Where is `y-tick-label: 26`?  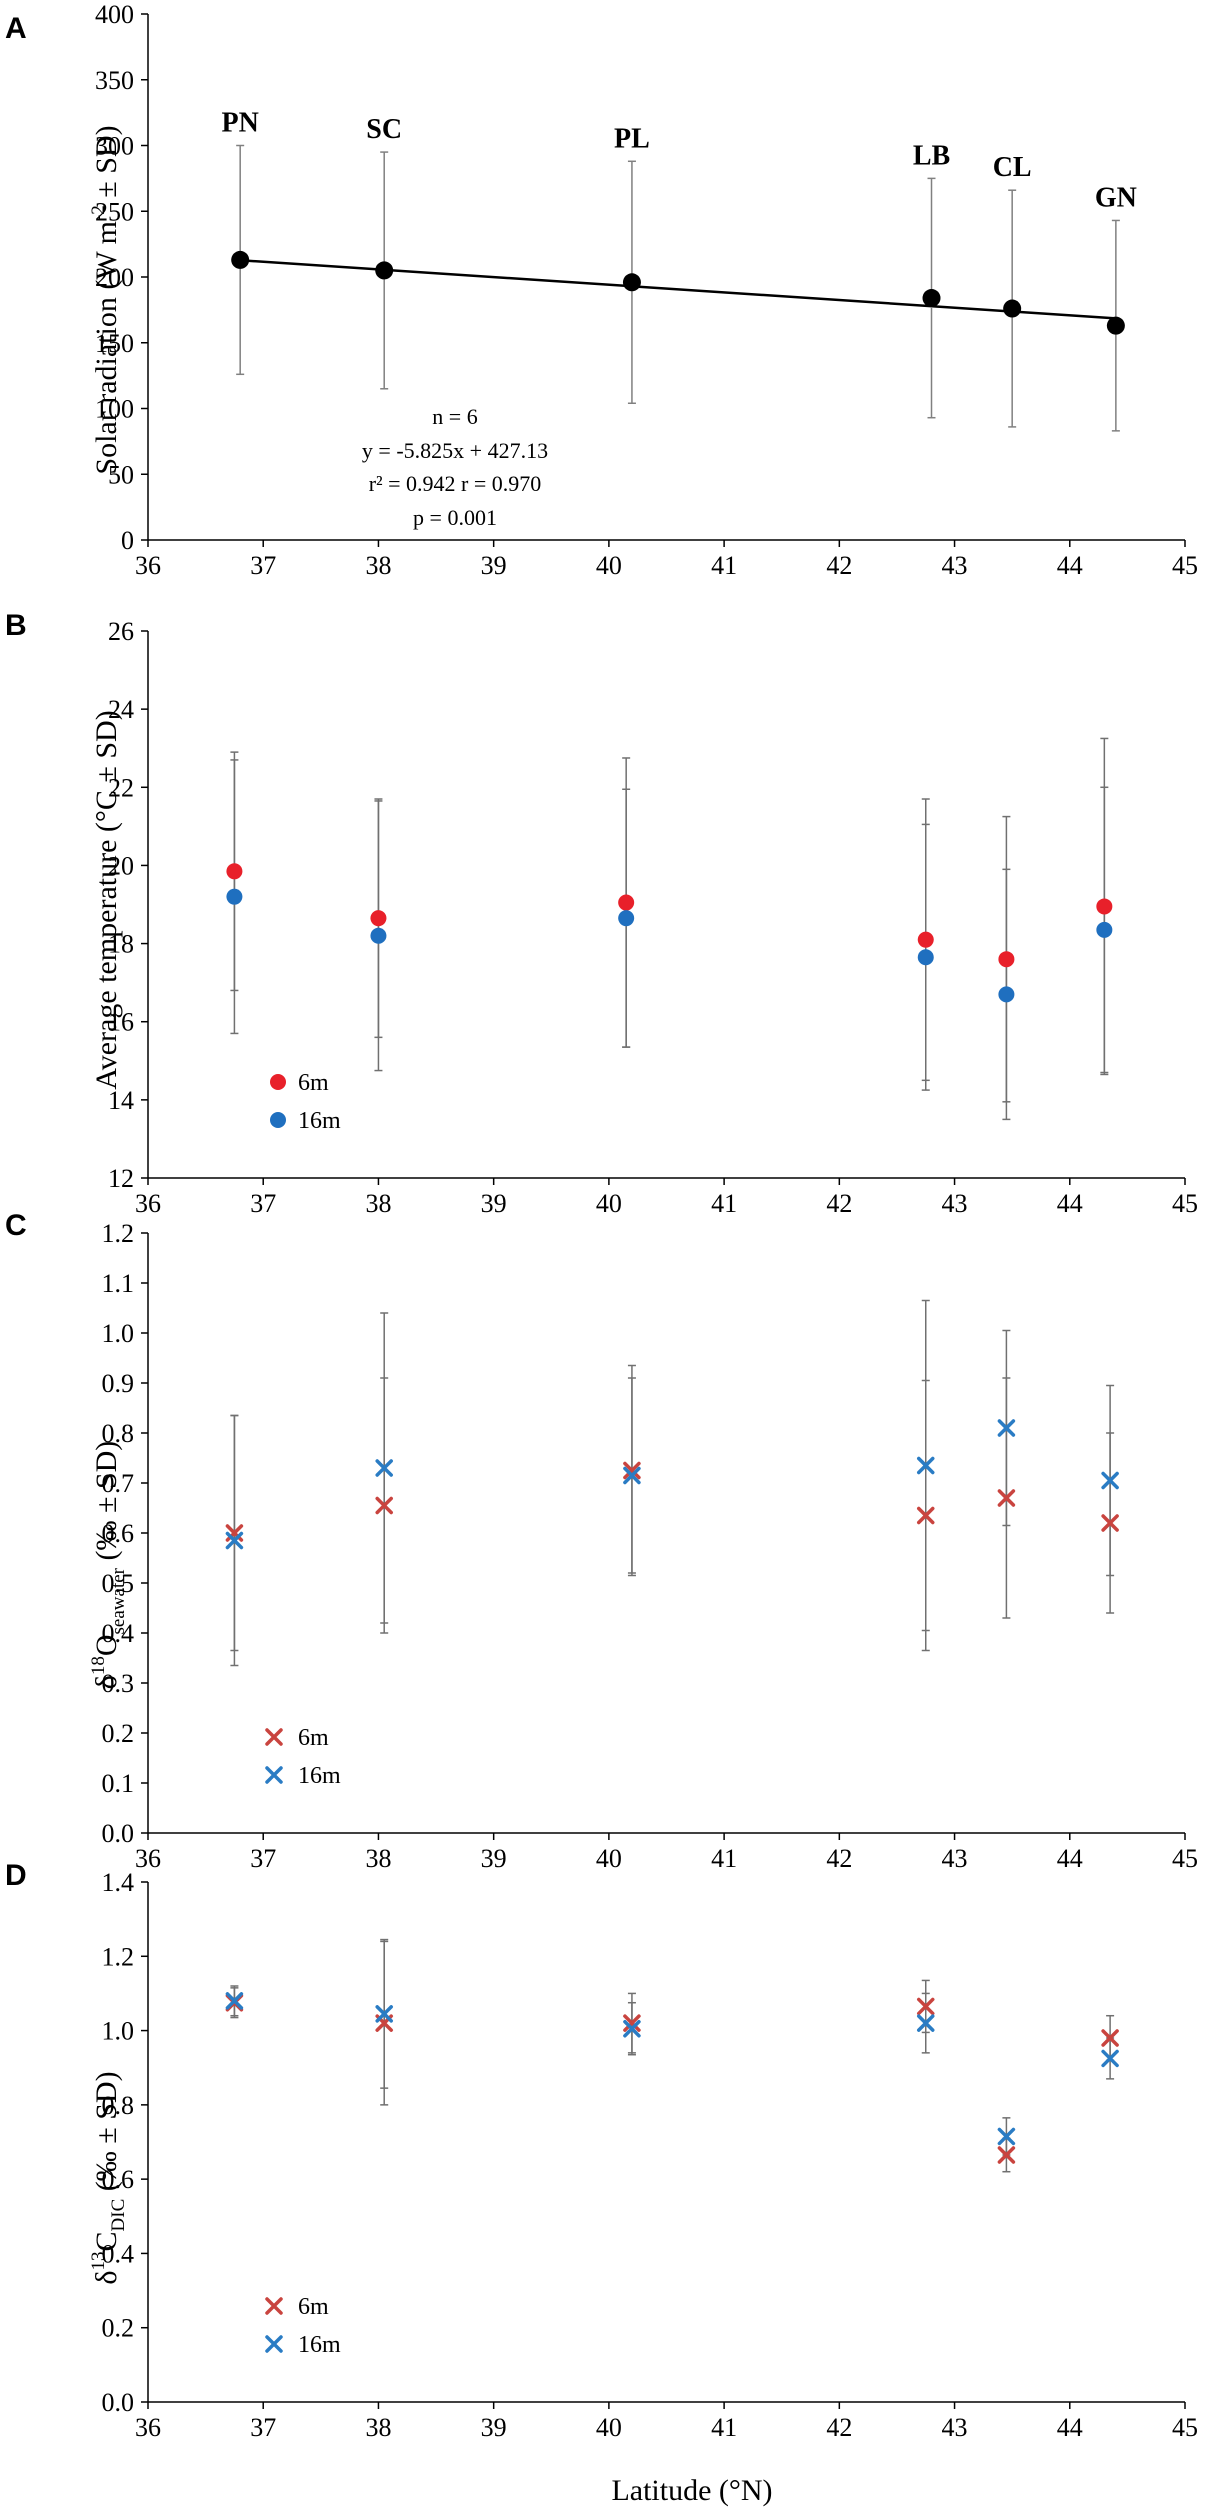 y-tick-label: 26 is located at coordinates (121, 631).